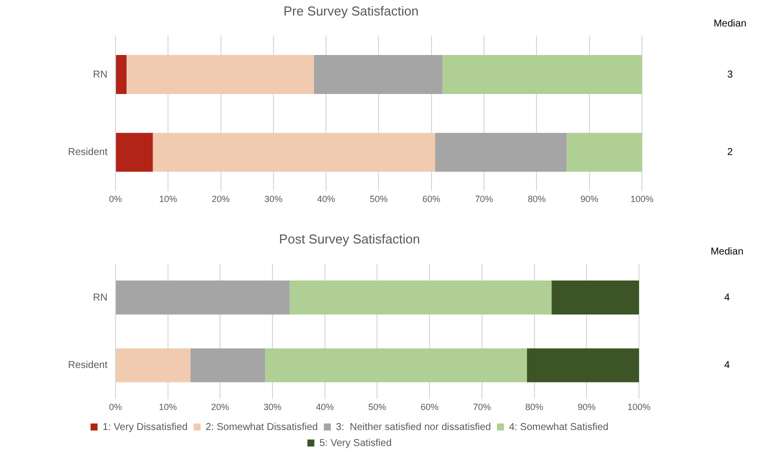 This screenshot has width=780, height=458. Describe the element at coordinates (355, 443) in the screenshot. I see `legend-label: 5: Very Satisfied` at that location.